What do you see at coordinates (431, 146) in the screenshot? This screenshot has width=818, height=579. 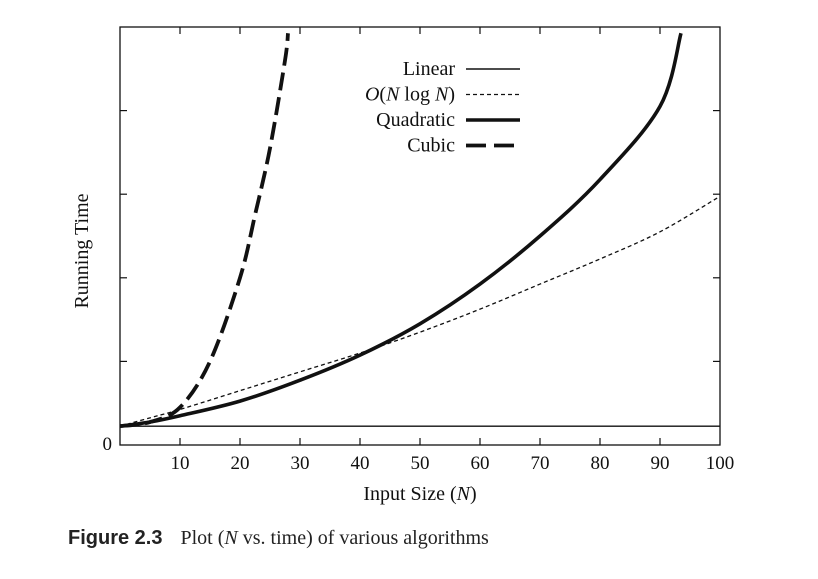 I see `legend-label: Cubic` at bounding box center [431, 146].